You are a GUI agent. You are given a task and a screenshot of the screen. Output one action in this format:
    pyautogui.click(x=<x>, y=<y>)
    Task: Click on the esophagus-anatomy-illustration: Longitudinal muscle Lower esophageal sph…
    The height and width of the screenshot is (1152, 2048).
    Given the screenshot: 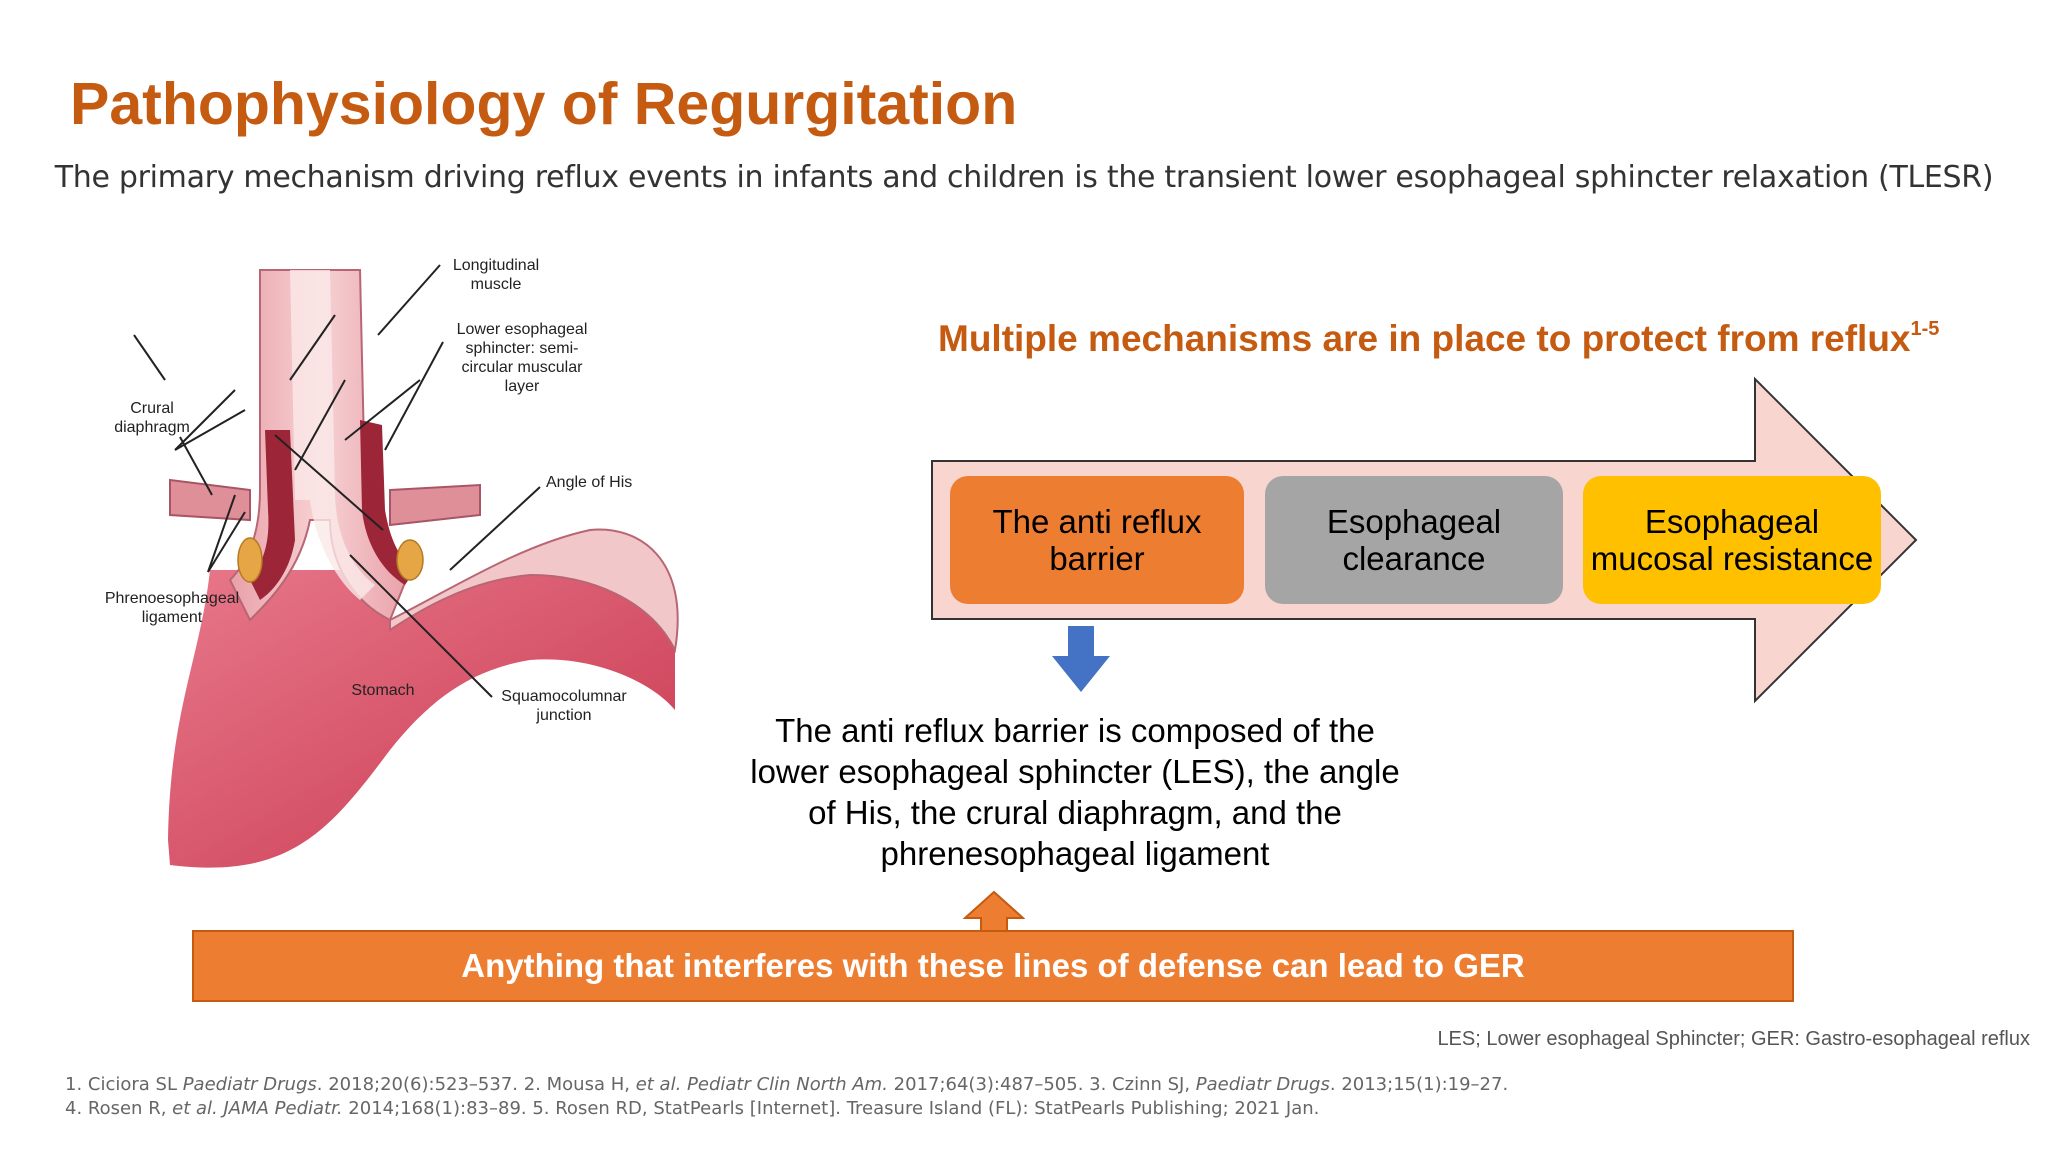 What is the action you would take?
    pyautogui.click(x=392, y=562)
    